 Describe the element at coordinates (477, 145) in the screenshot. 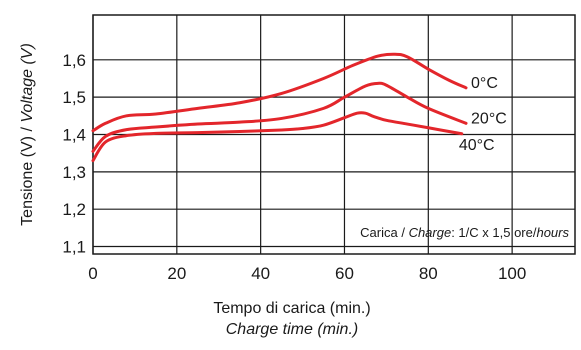

I see `series-label-2: 40°C` at that location.